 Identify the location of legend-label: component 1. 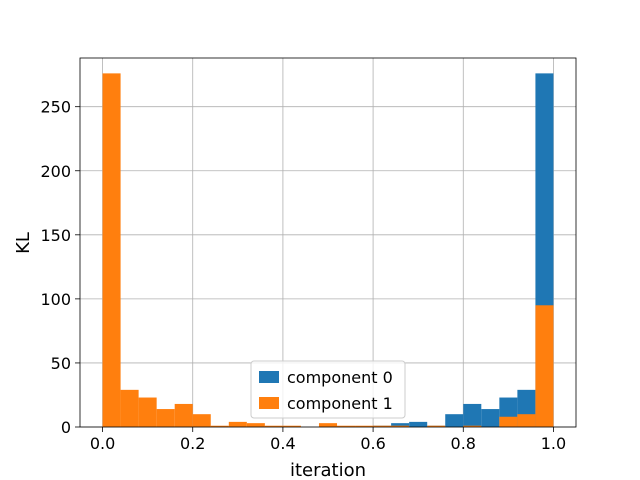
(340, 403).